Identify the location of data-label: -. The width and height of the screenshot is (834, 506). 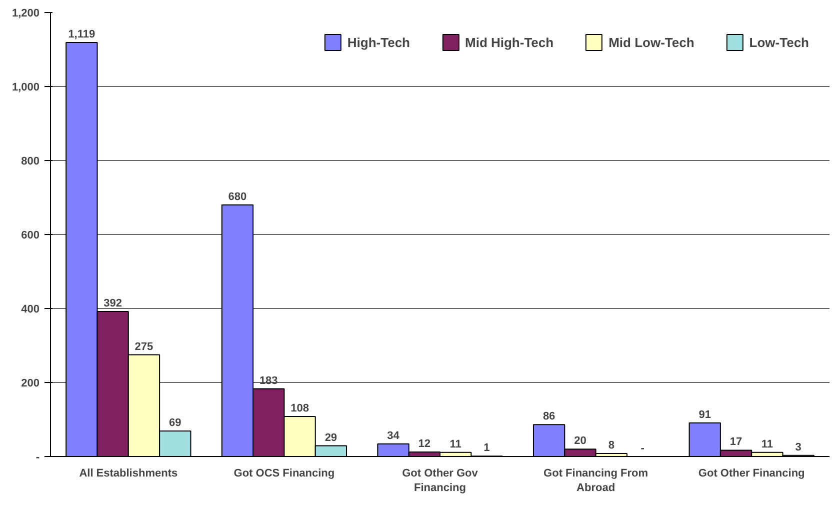
(642, 448).